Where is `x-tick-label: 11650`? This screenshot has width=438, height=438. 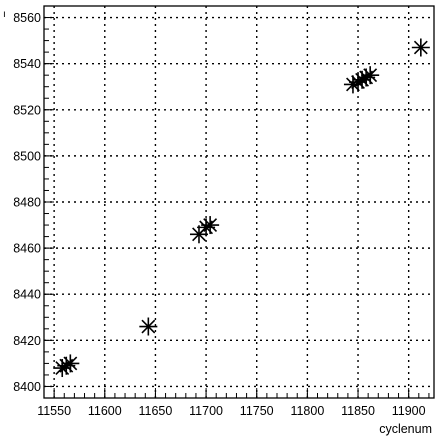 x-tick-label: 11650 is located at coordinates (156, 411).